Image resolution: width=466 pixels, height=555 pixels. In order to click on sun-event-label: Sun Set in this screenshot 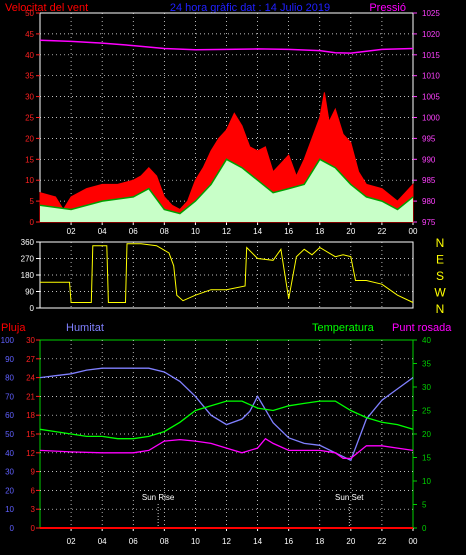, I will do `click(349, 497)`.